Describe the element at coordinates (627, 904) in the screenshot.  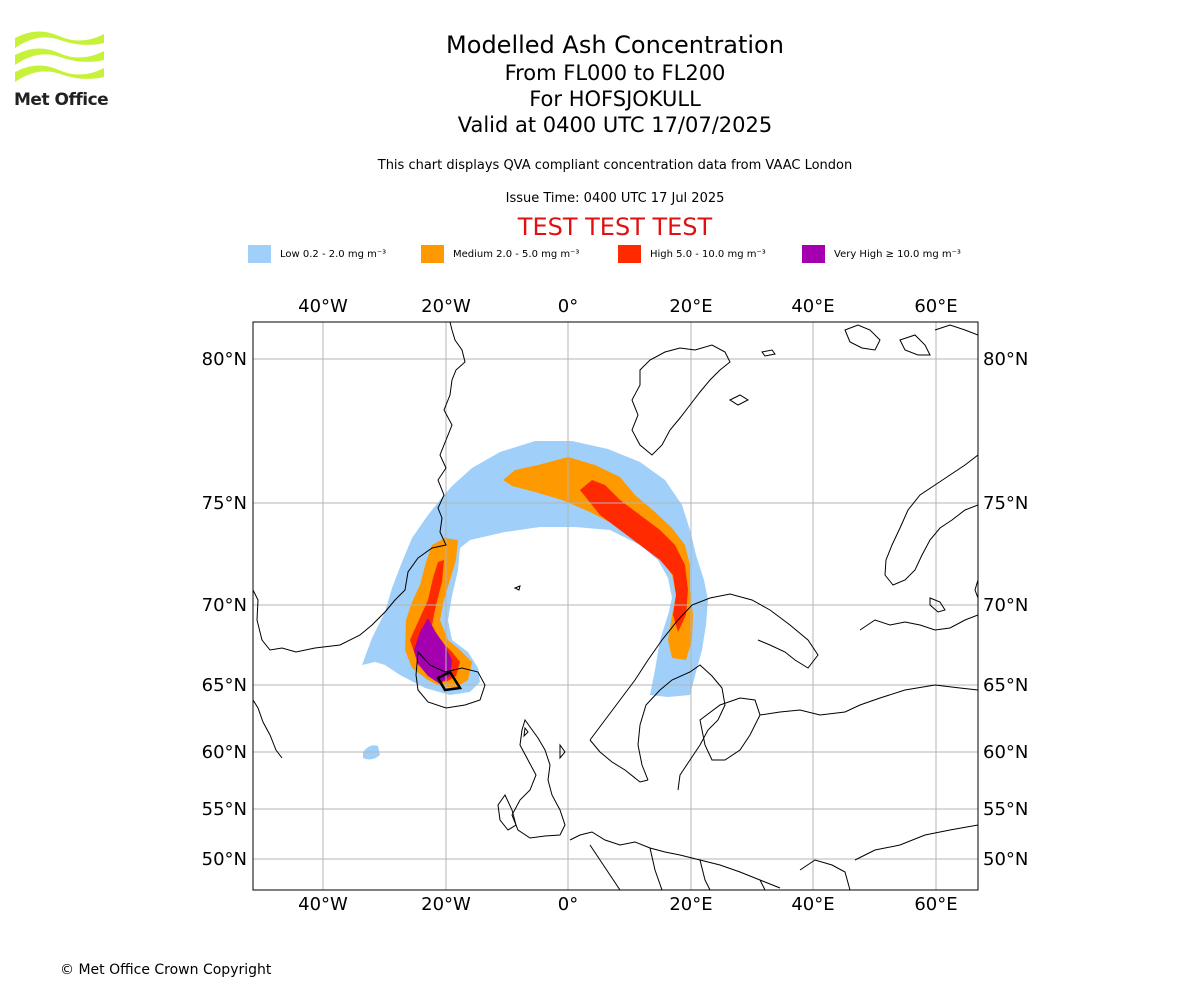
I see `lon-labels-bottom: 40°W 20°W 0° 20°E 40°E 60°E` at that location.